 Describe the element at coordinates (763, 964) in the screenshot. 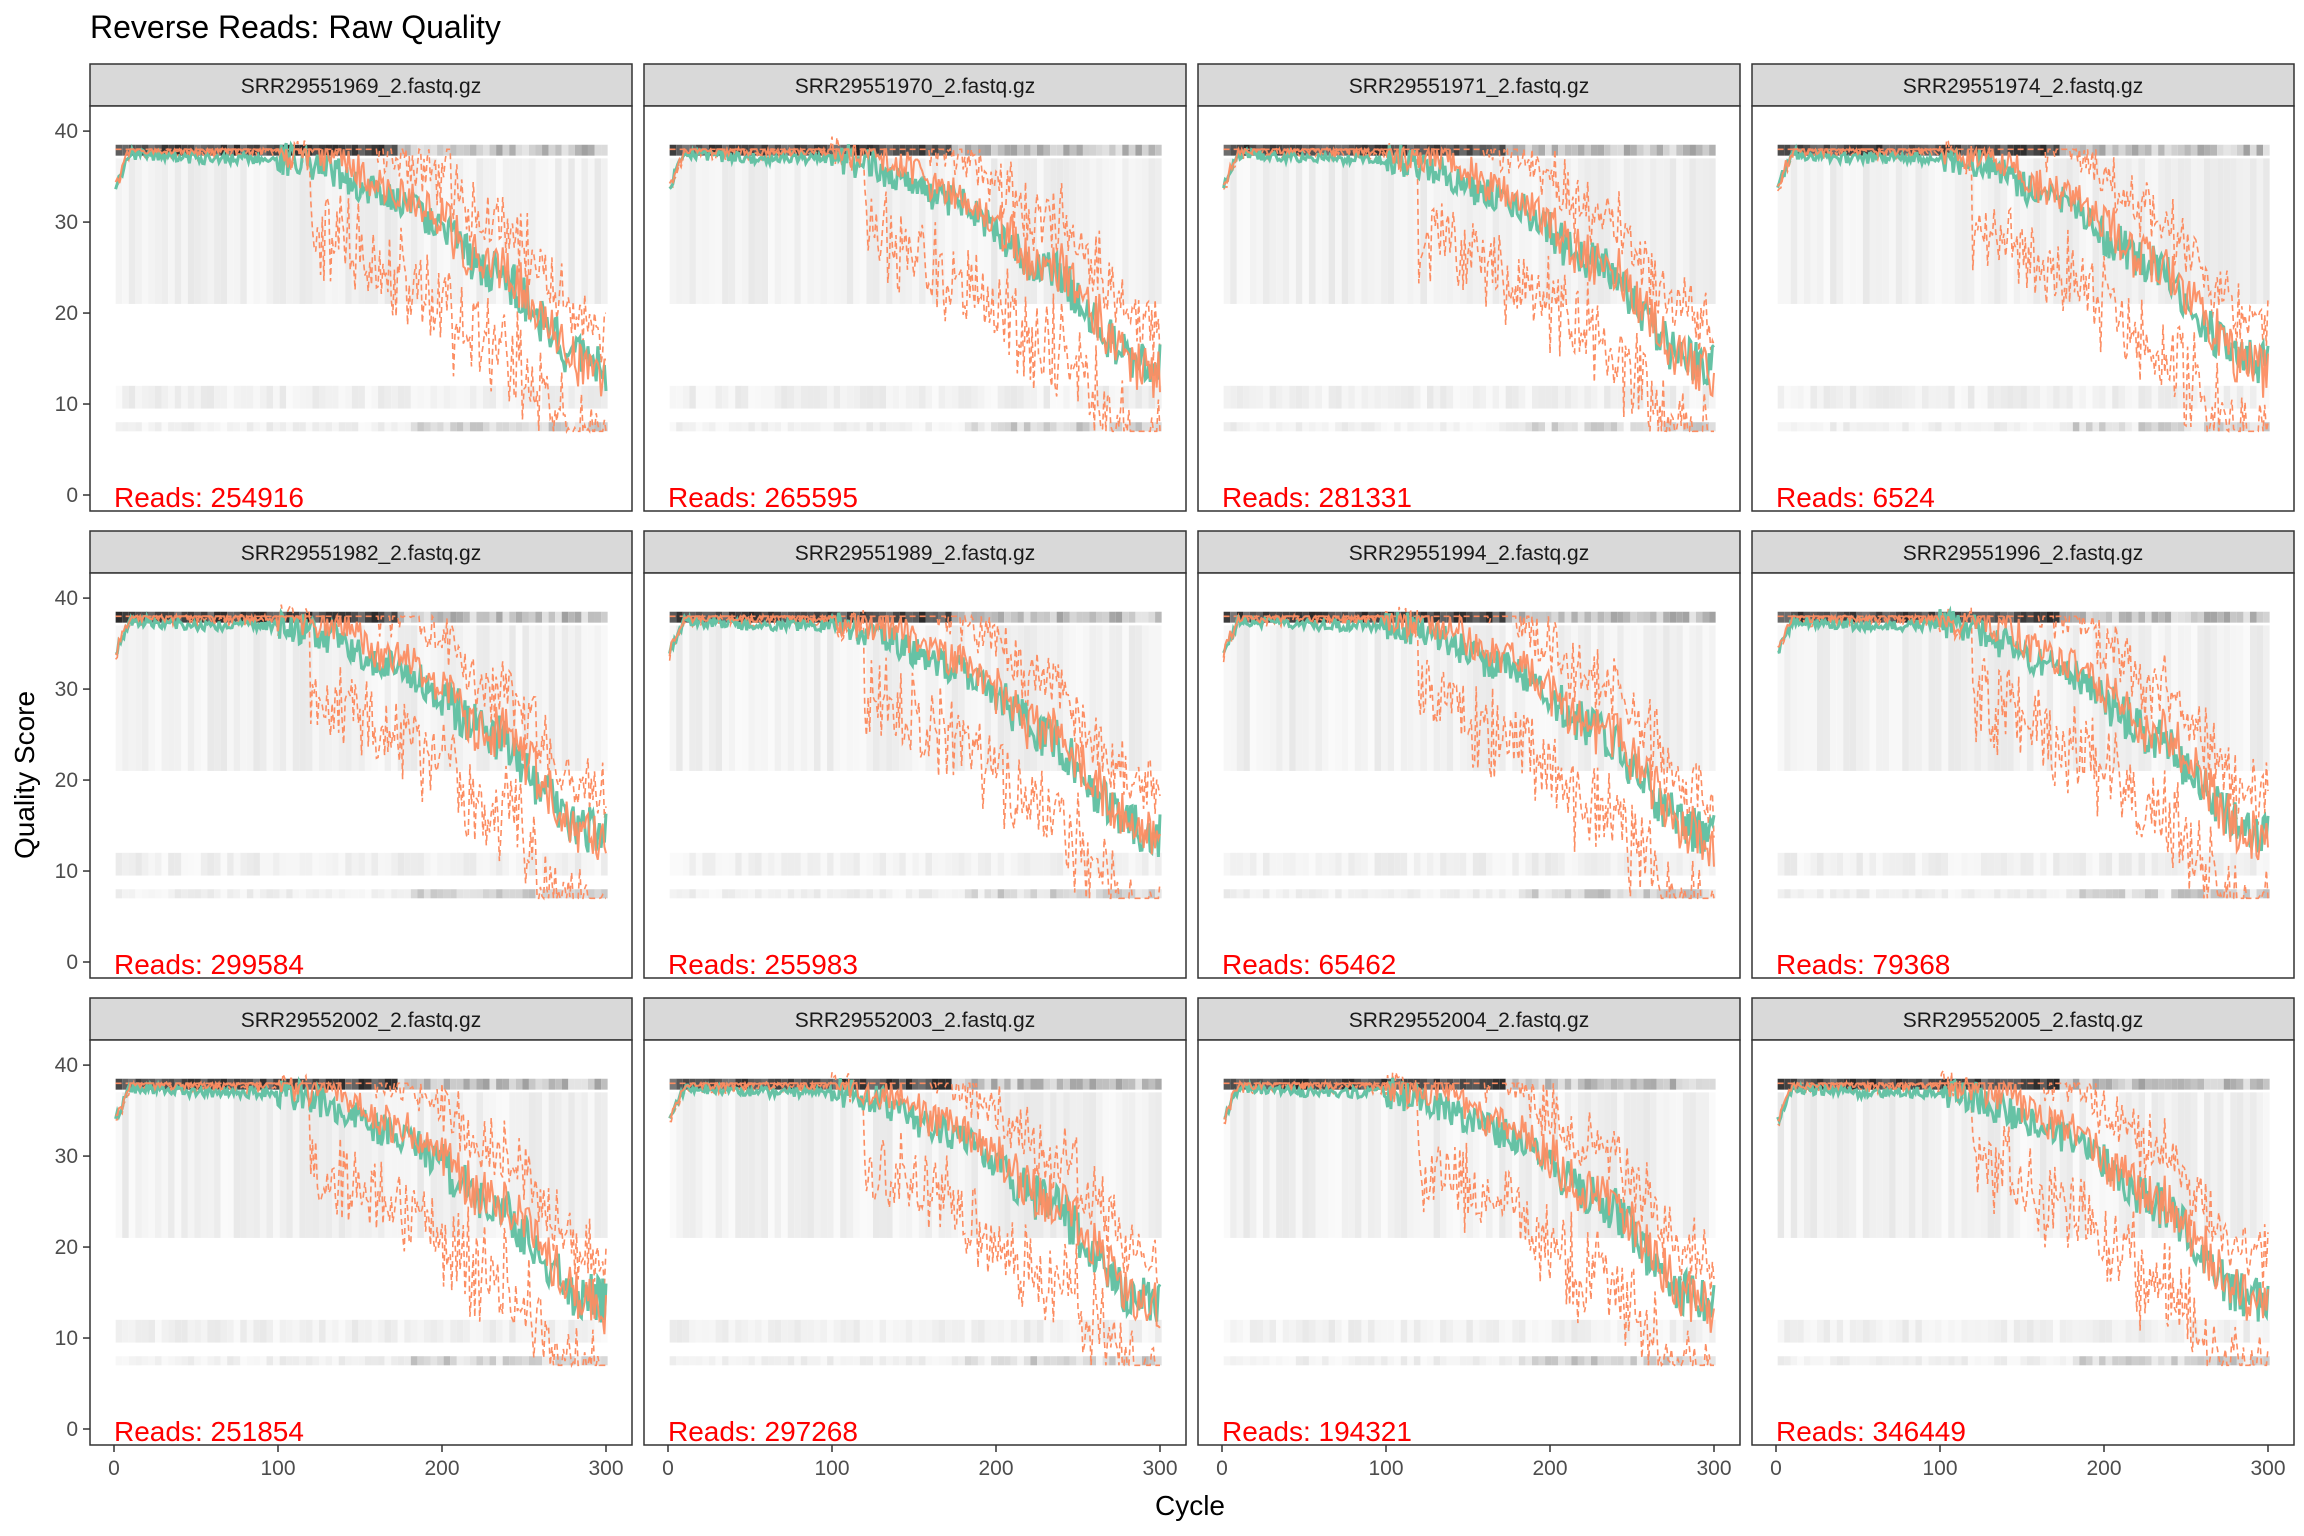

I see `read-count-label: Reads: 255983` at that location.